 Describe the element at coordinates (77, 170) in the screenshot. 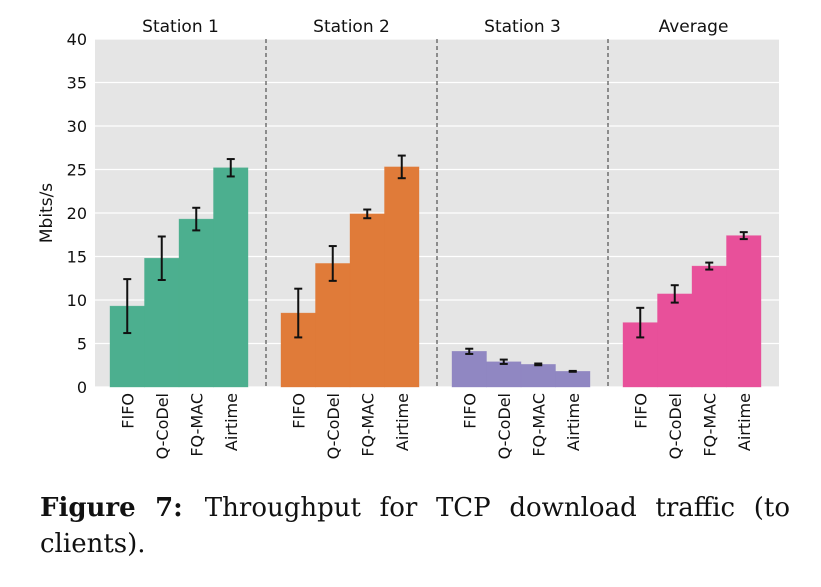

I see `y-tick-label: 25` at that location.